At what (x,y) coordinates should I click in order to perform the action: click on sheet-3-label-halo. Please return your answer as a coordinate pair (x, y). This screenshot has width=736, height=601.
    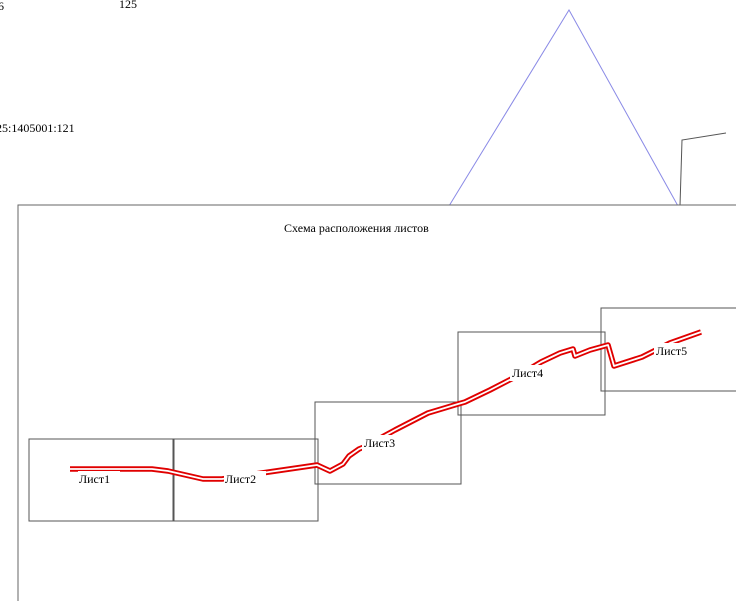
    Looking at the image, I should click on (385, 443).